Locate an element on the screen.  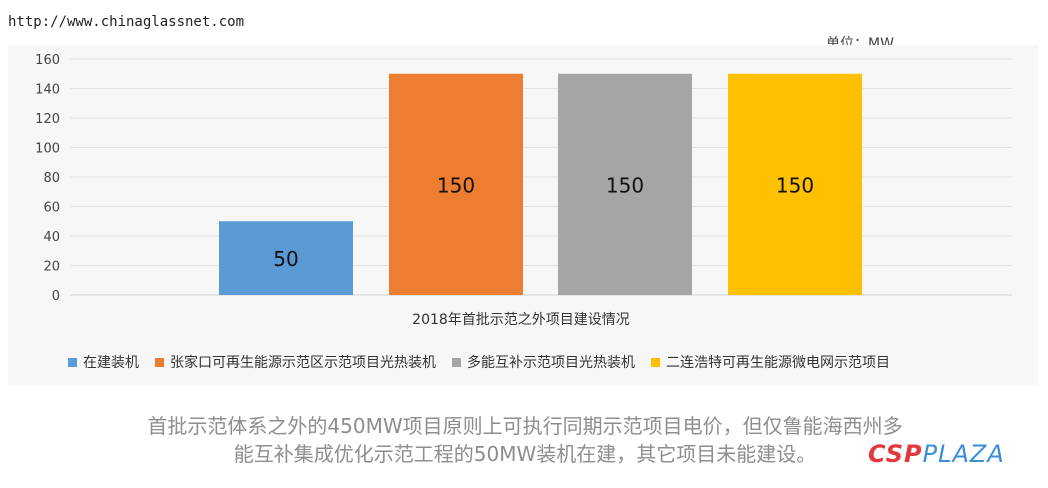
y-tick-label: 20 is located at coordinates (51, 267).